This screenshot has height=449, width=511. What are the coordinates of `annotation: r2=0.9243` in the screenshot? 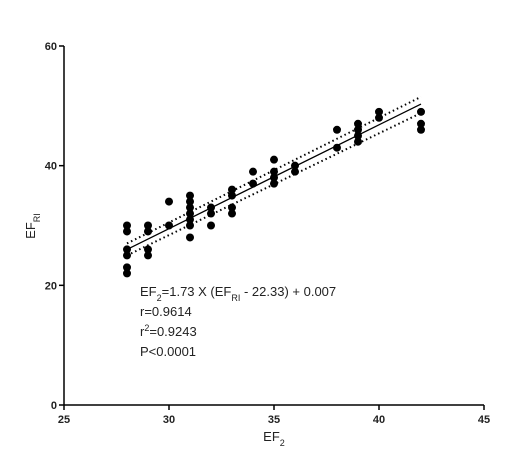 It's located at (168, 331).